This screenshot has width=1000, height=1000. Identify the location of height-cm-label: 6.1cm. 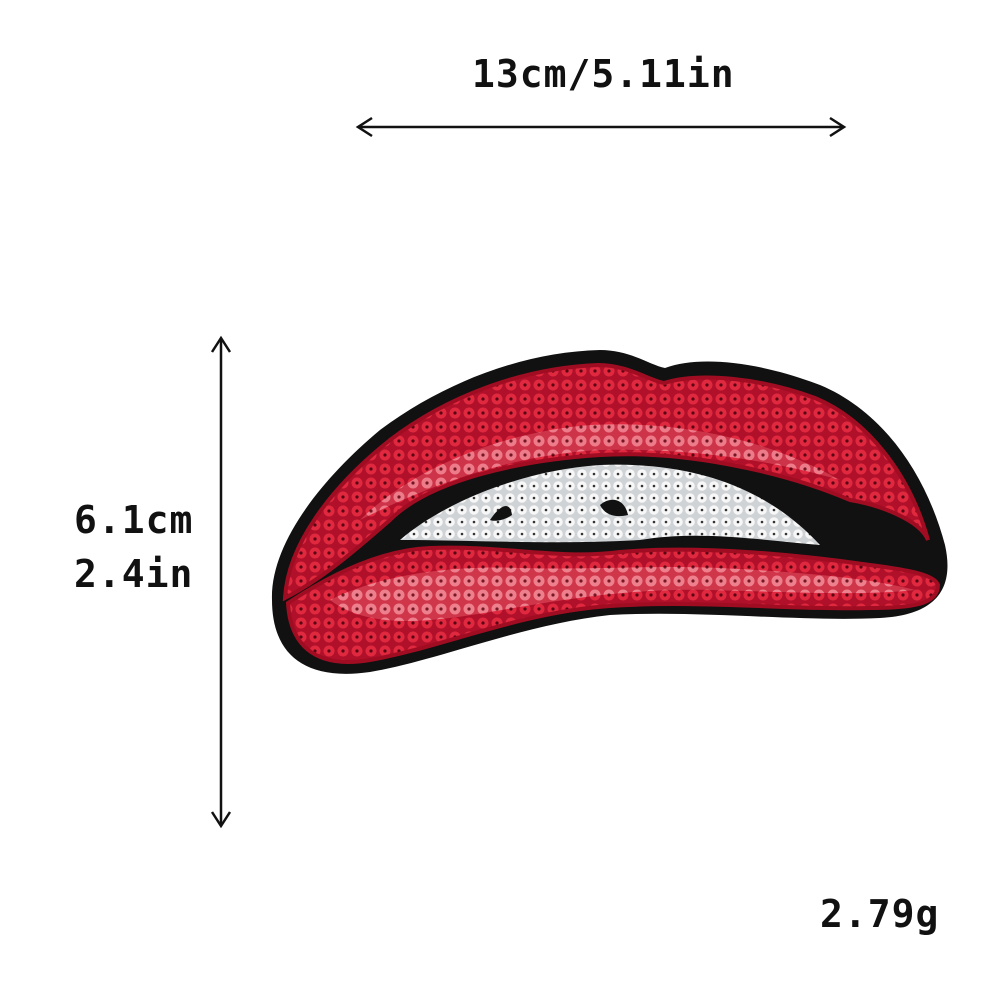
(134, 520).